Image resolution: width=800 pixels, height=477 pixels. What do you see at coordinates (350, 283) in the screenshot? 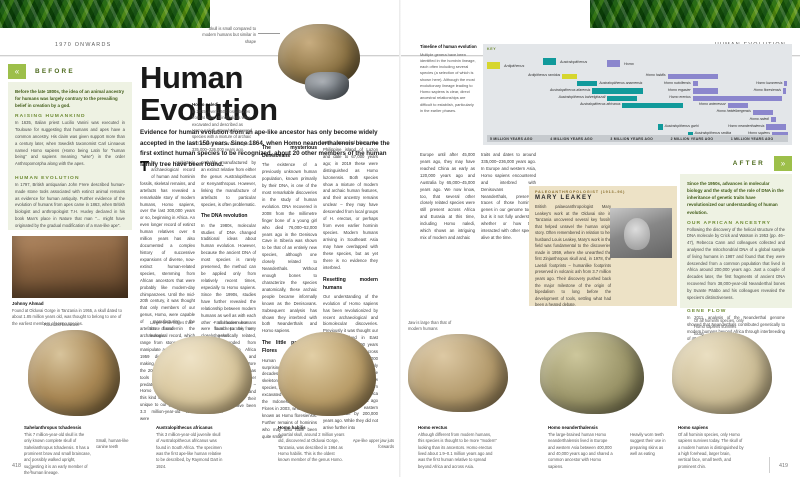
I see `col4-heading: Resetting modern humans` at bounding box center [350, 283].